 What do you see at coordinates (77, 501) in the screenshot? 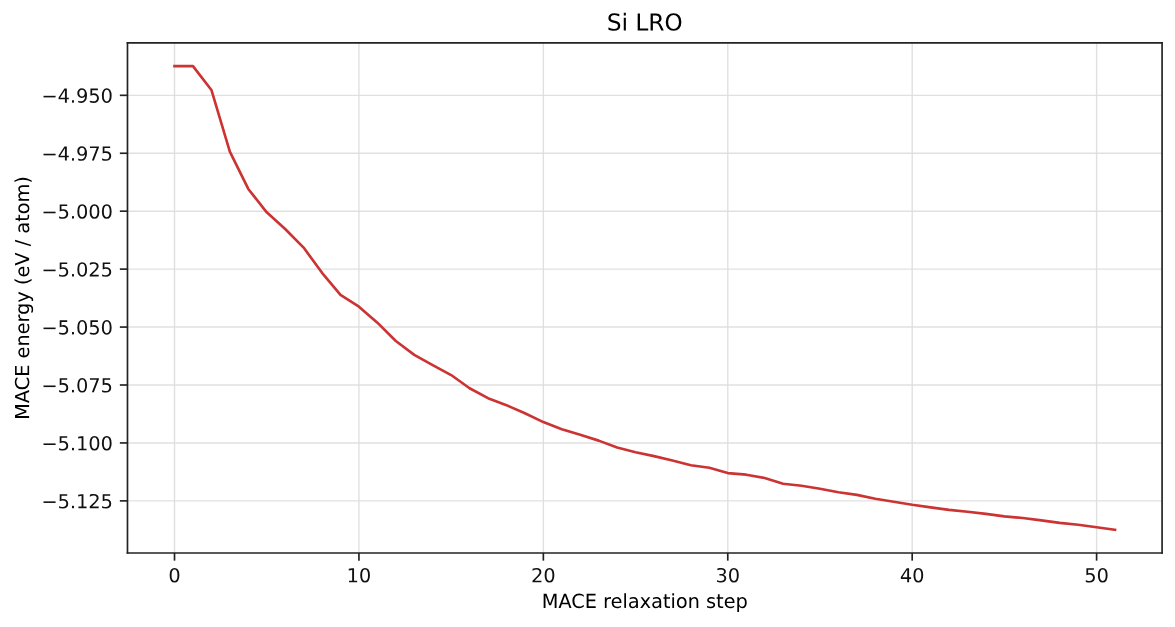
I see `y-tick-label: −5.125` at bounding box center [77, 501].